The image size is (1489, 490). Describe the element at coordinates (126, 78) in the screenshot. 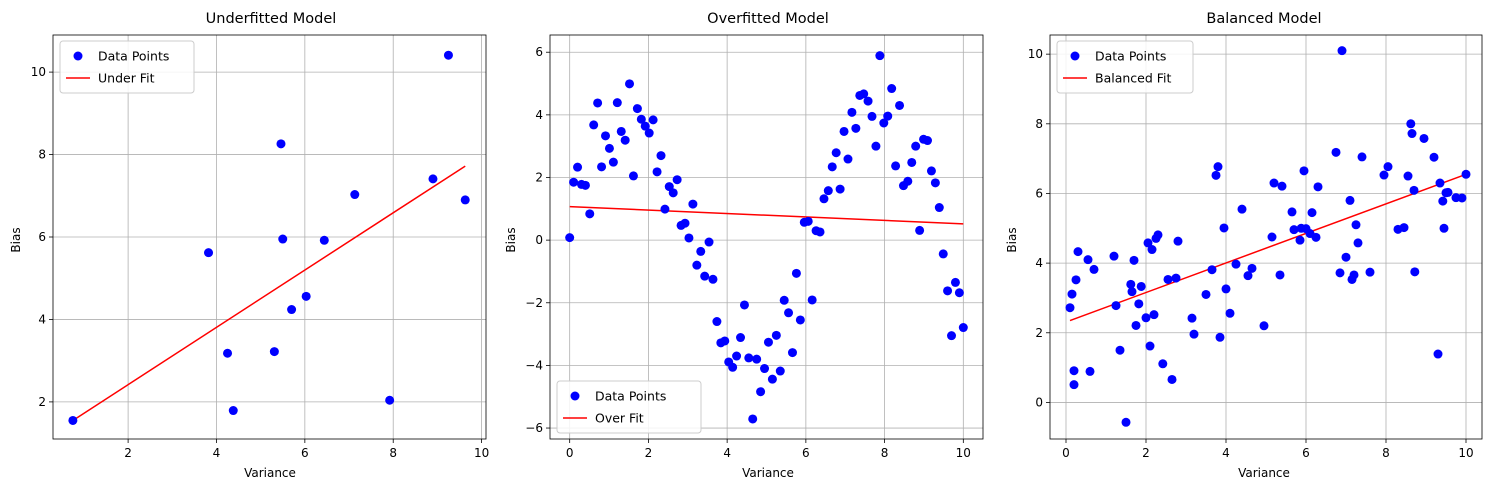

I see `legend-label-fit: Under Fit` at that location.